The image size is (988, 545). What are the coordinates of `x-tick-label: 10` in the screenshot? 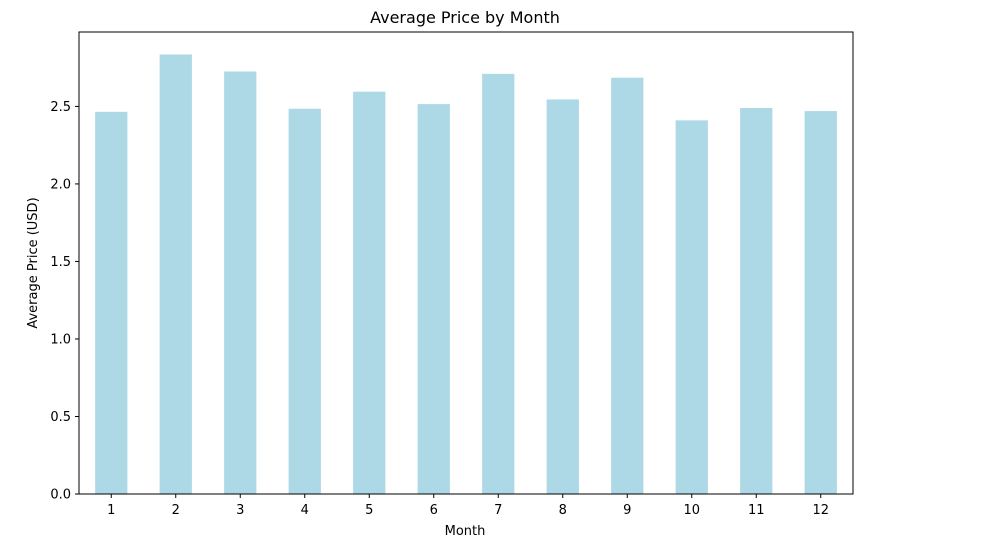 It's located at (691, 510).